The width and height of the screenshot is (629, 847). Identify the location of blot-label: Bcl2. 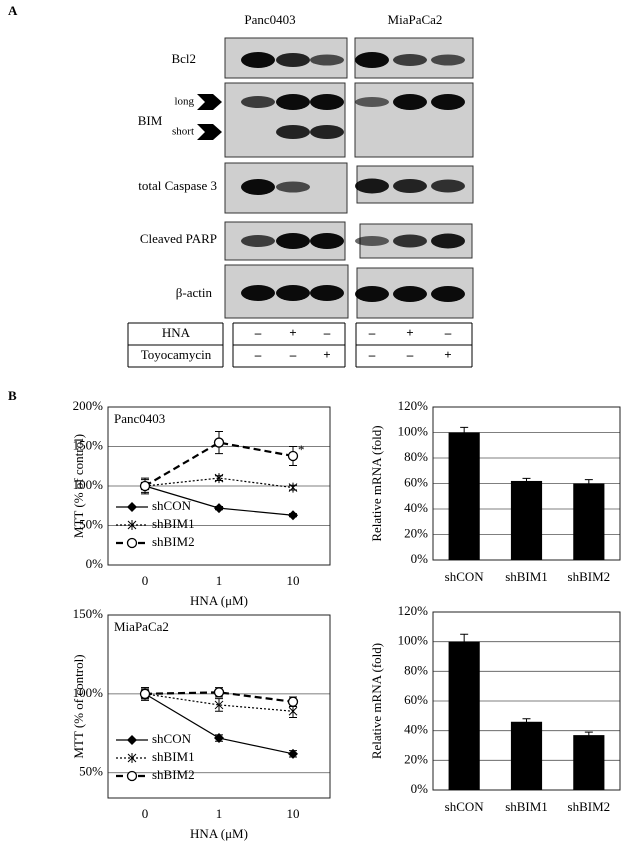
(183, 58).